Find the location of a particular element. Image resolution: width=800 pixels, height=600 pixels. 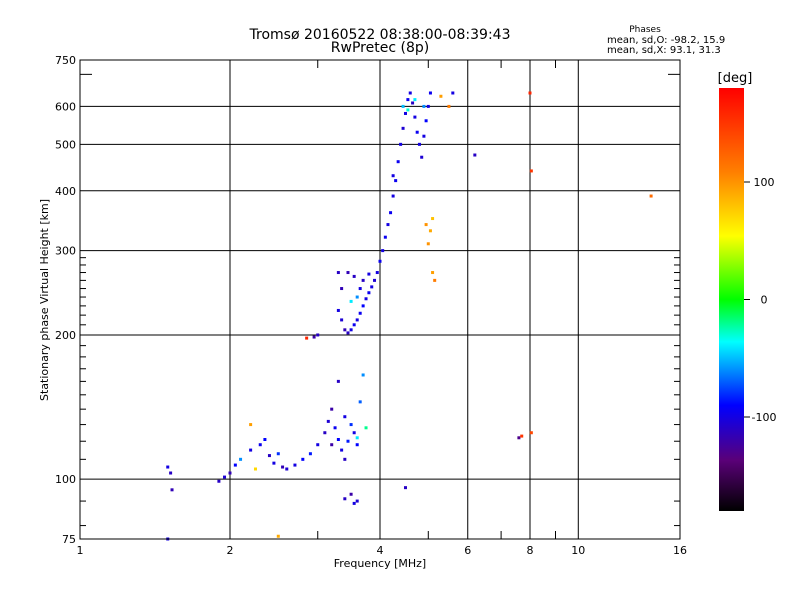

y-tick-labels: 75 100 200 300 400 500 600 750 is located at coordinates (65, 300).